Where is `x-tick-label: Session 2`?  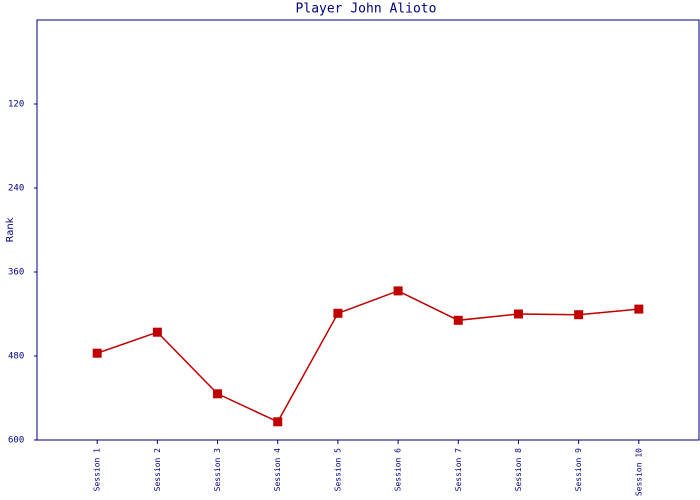 x-tick-label: Session 2 is located at coordinates (157, 470).